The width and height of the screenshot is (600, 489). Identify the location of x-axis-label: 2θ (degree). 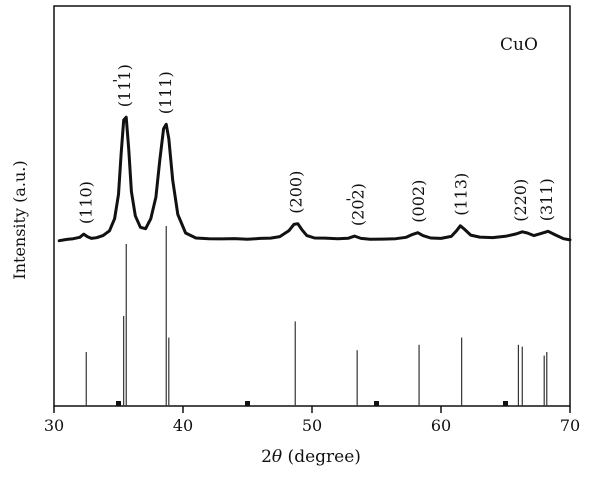
(311, 457).